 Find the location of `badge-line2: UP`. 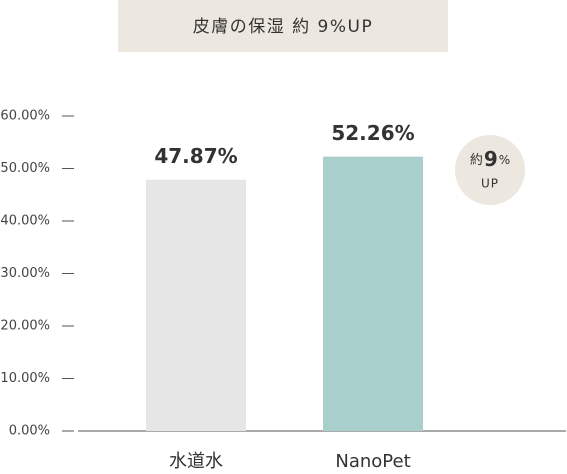

badge-line2: UP is located at coordinates (490, 184).